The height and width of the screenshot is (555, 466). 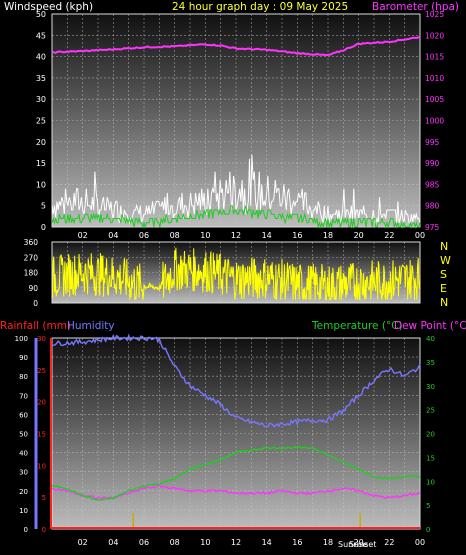 What do you see at coordinates (23, 454) in the screenshot?
I see `humidity-tick-label: 40` at bounding box center [23, 454].